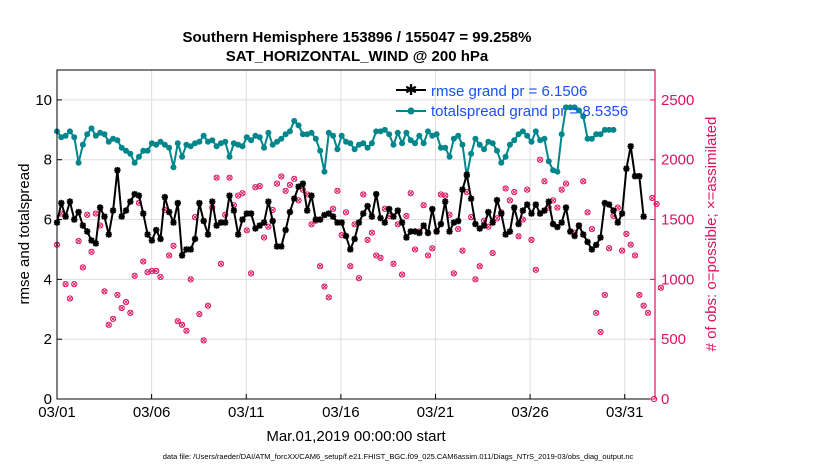 This screenshot has height=470, width=830. What do you see at coordinates (436, 412) in the screenshot?
I see `x-tick-label: 03/21` at bounding box center [436, 412].